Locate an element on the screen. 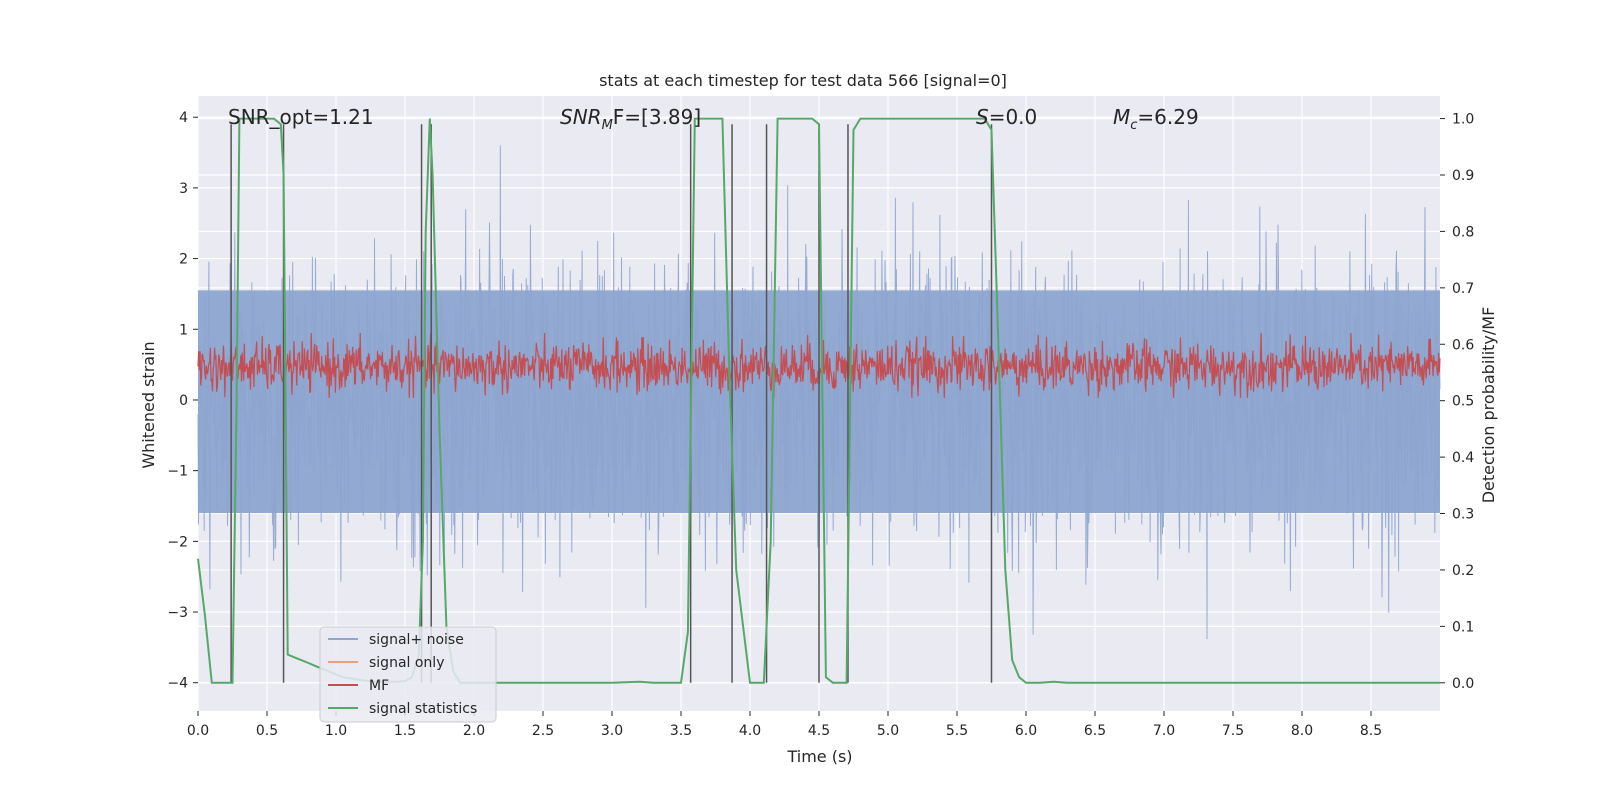 The image size is (1600, 800). x-tick-label: 0.5 is located at coordinates (267, 731).